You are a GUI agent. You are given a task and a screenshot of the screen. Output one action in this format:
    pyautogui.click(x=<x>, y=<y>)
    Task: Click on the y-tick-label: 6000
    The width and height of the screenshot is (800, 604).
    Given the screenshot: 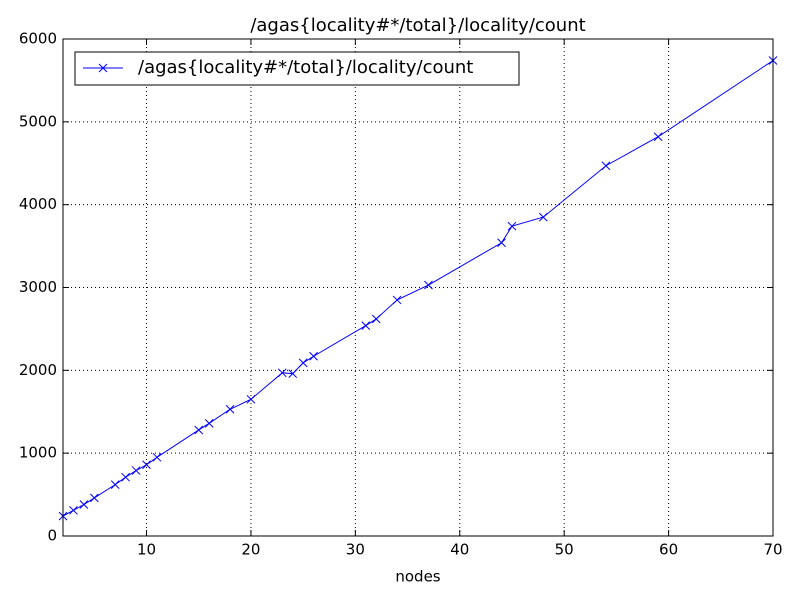 What is the action you would take?
    pyautogui.click(x=38, y=39)
    